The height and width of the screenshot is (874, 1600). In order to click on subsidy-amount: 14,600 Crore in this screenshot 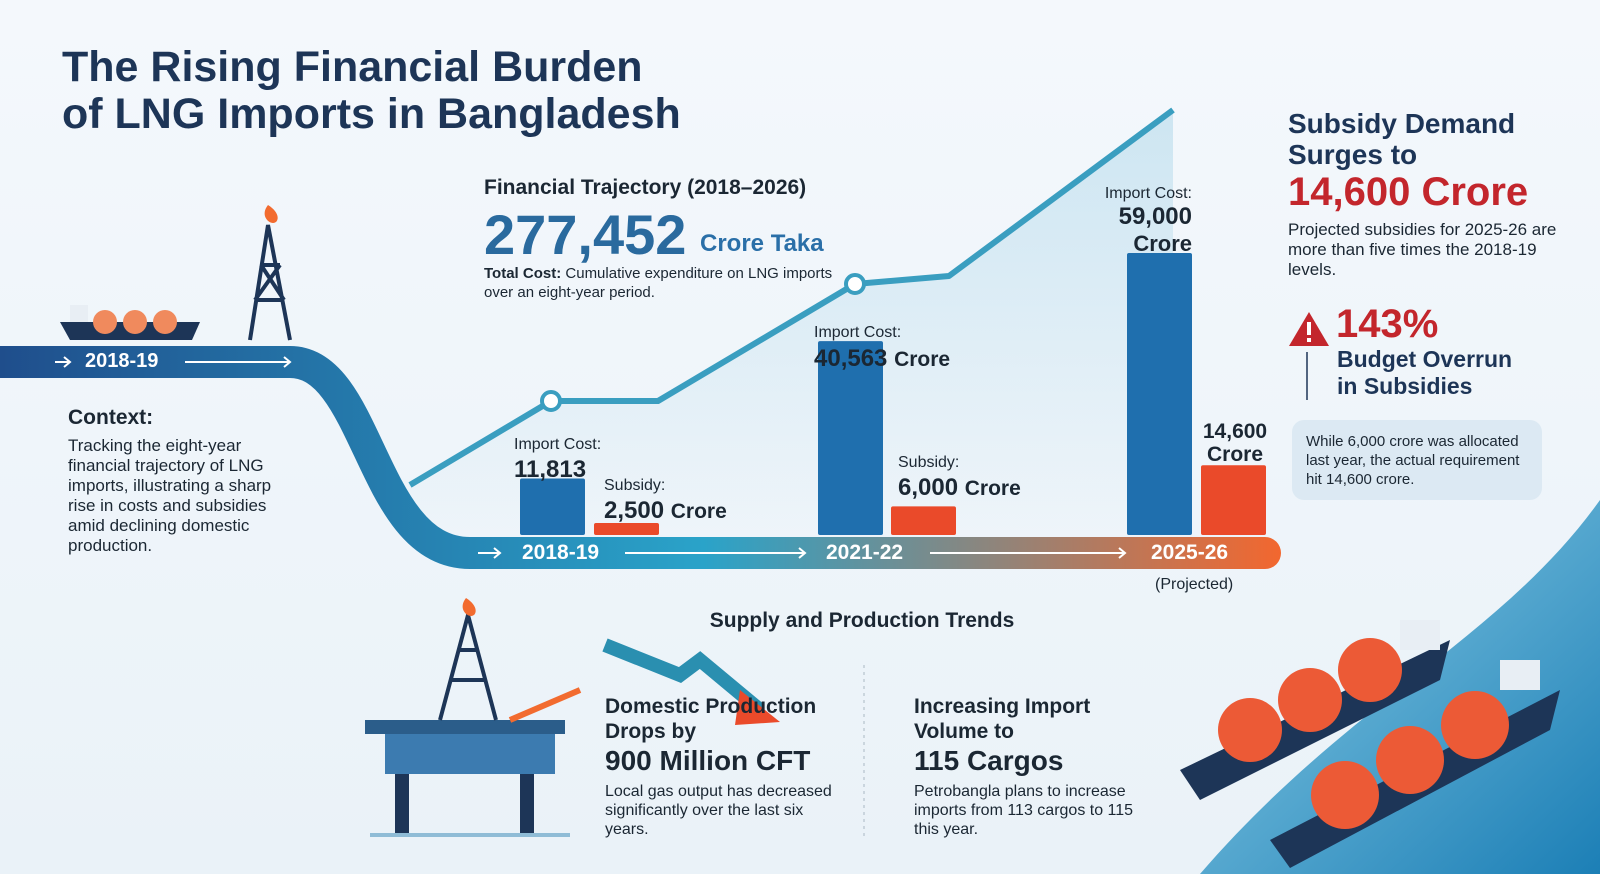, I will do `click(1408, 192)`.